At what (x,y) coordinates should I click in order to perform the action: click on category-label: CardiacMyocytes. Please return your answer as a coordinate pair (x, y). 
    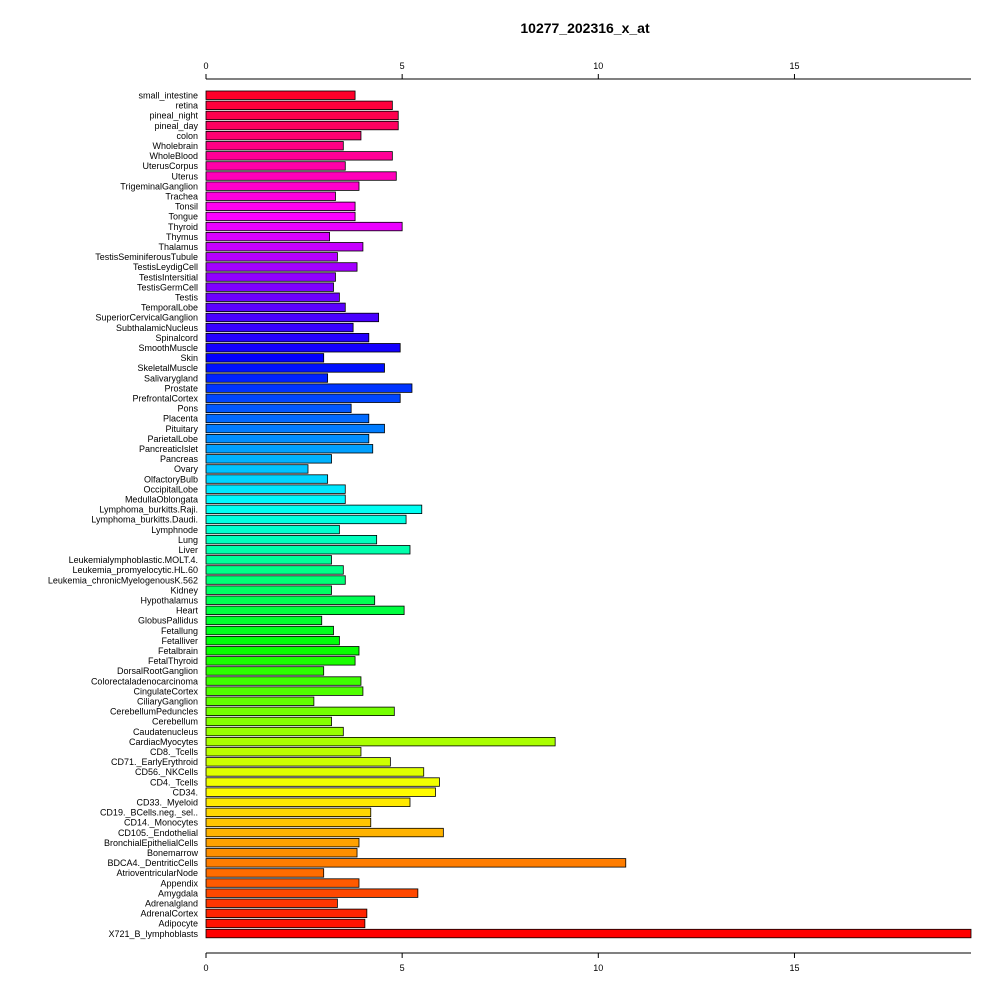
    Looking at the image, I should click on (164, 742).